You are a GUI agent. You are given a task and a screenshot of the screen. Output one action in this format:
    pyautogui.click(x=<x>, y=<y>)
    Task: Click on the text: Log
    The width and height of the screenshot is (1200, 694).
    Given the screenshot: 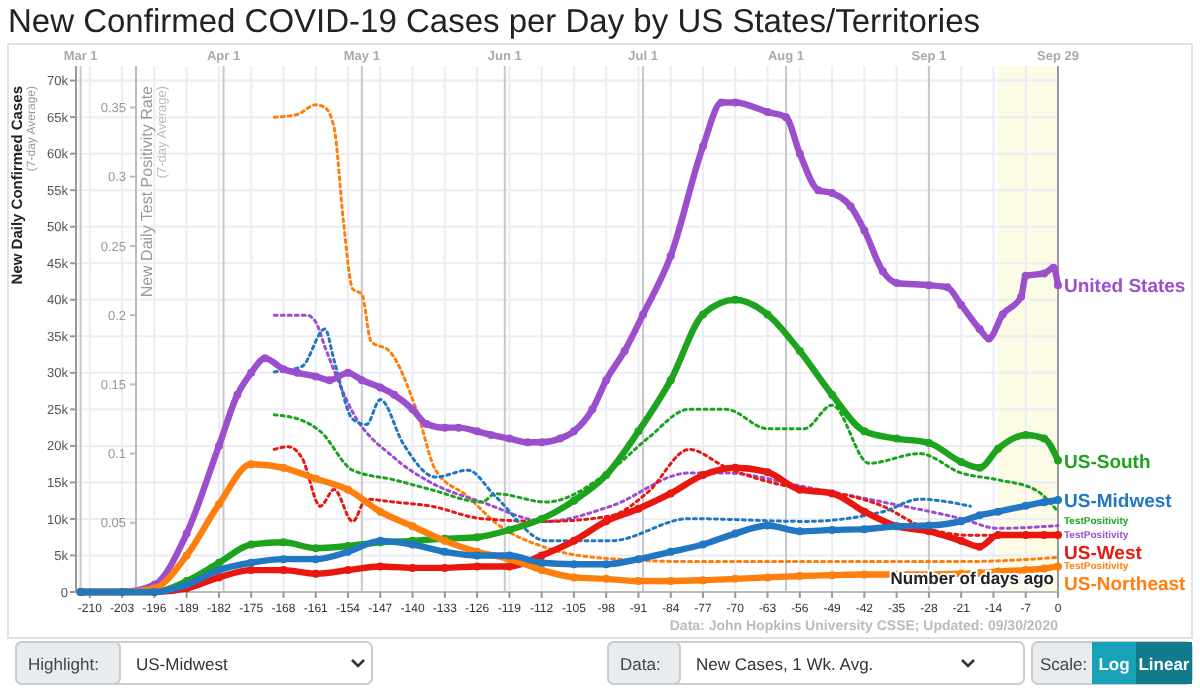 What is the action you would take?
    pyautogui.click(x=1114, y=664)
    